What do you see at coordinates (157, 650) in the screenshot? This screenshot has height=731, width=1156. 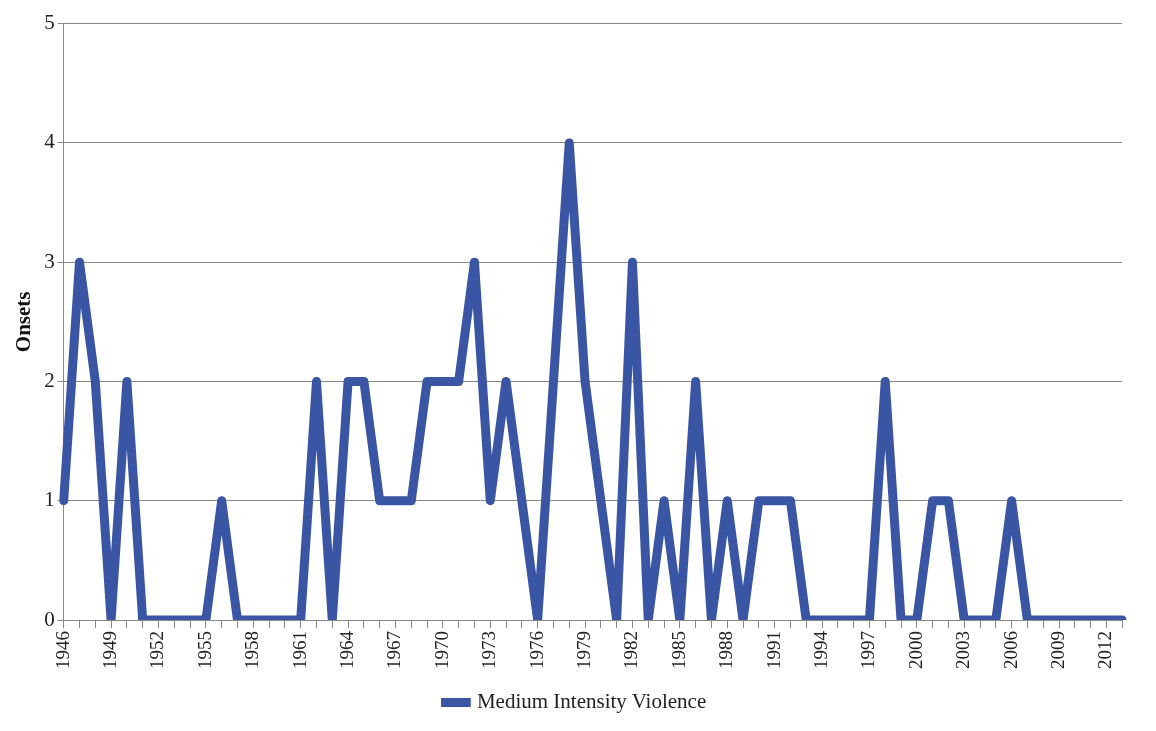 I see `x-tick-label: 1952` at bounding box center [157, 650].